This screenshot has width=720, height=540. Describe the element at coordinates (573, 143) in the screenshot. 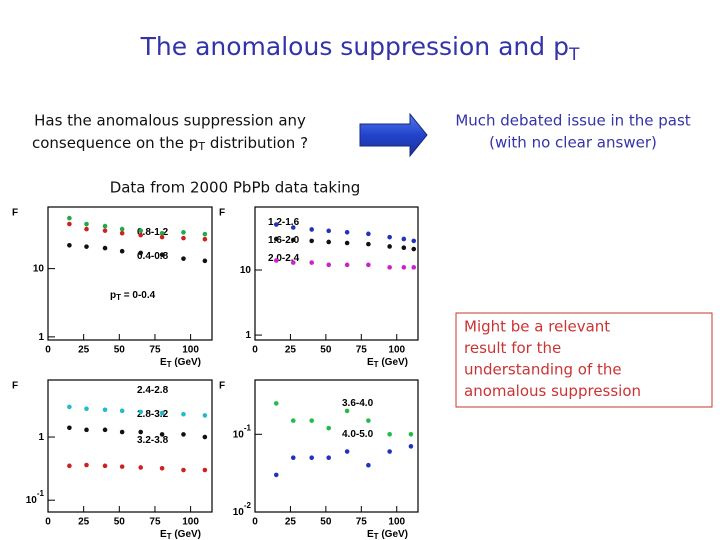

I see `answer-line: (with no clear answer)` at that location.